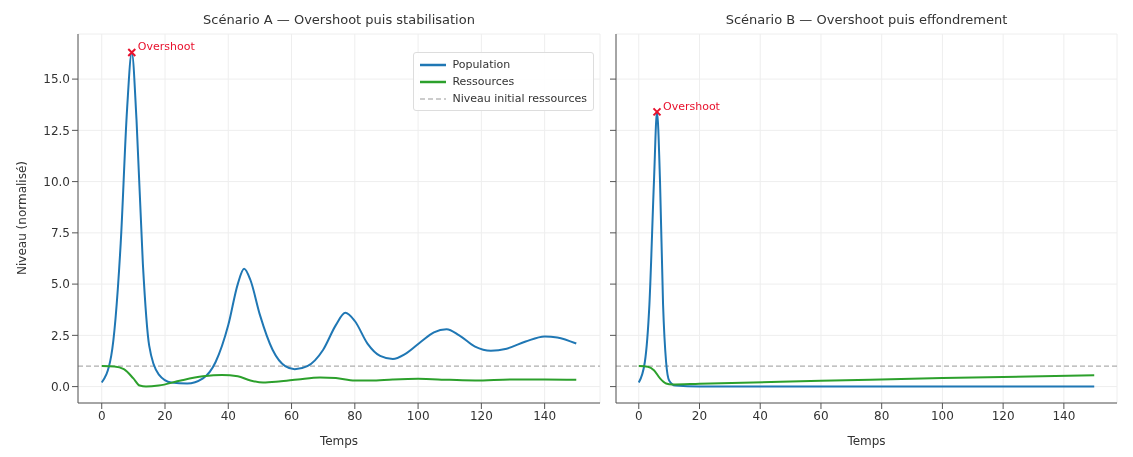  I want to click on y-tick-label: 2.5, so click(60, 335).